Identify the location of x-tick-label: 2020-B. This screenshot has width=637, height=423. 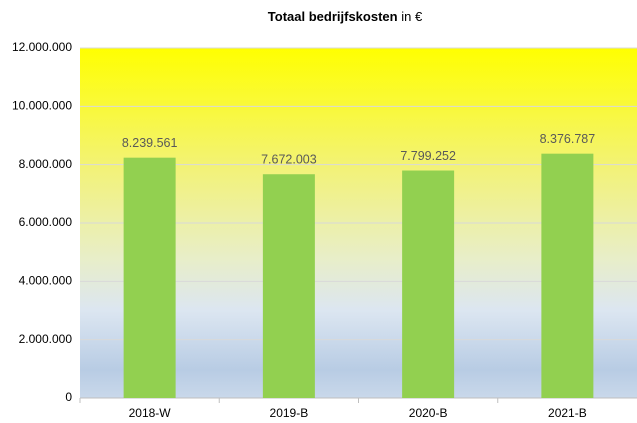
(428, 413).